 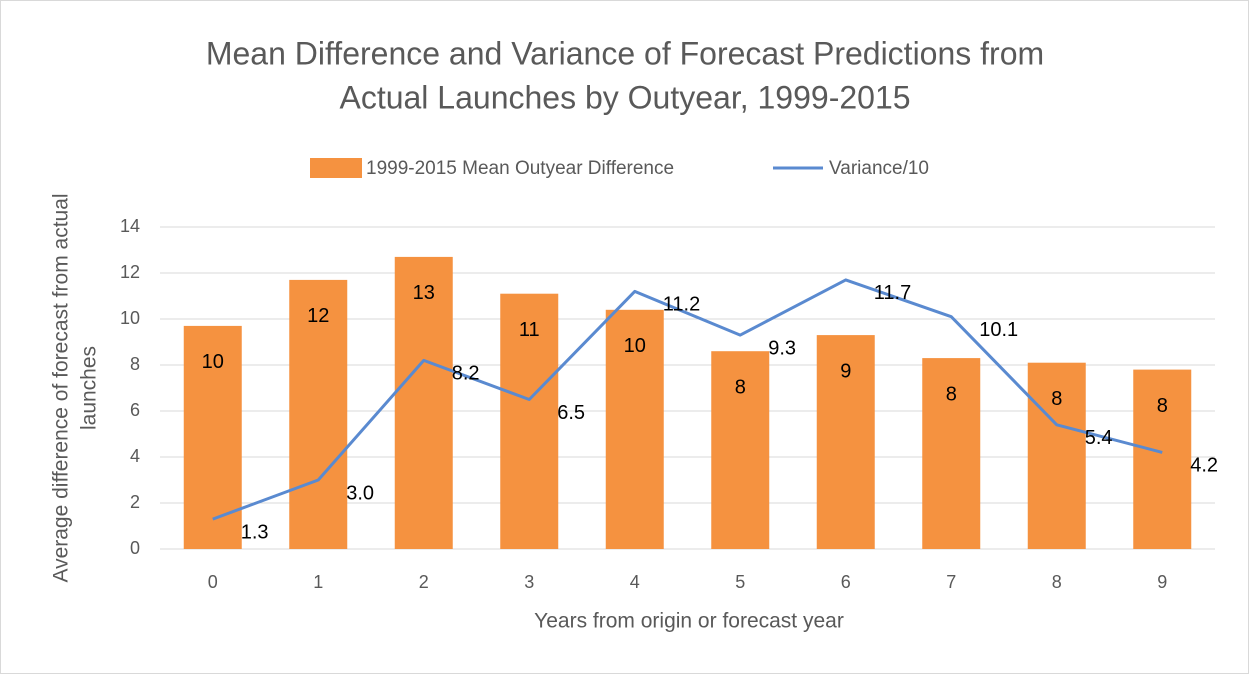 What do you see at coordinates (689, 621) in the screenshot?
I see `x-axis-label: Years from origin or forecast year` at bounding box center [689, 621].